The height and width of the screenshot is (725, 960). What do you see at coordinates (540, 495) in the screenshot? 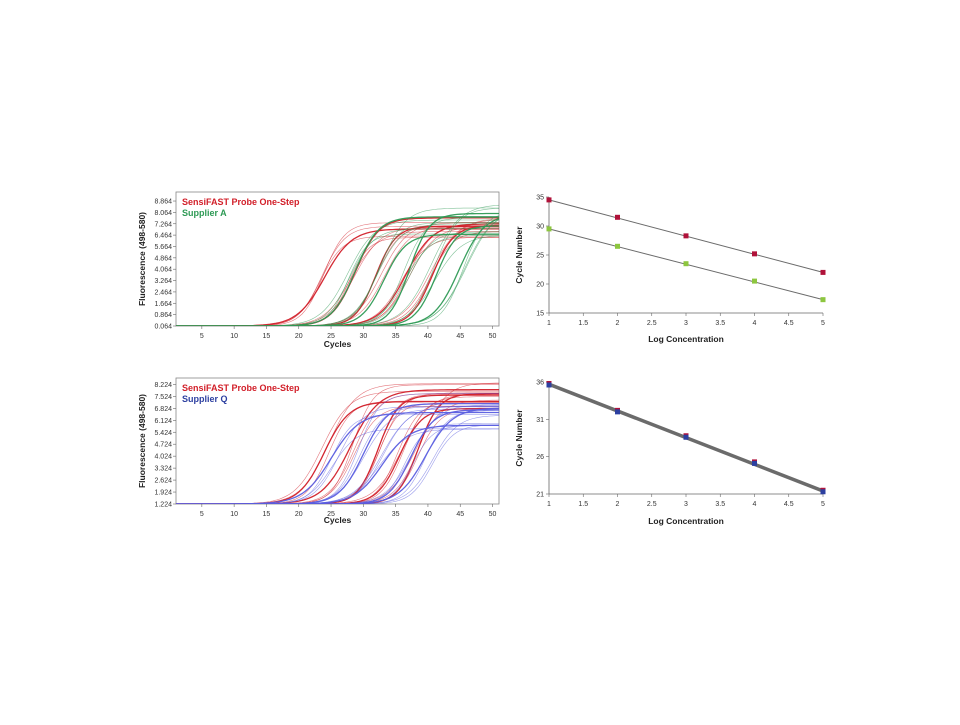
I see `y-tick-label: 21` at bounding box center [540, 495].